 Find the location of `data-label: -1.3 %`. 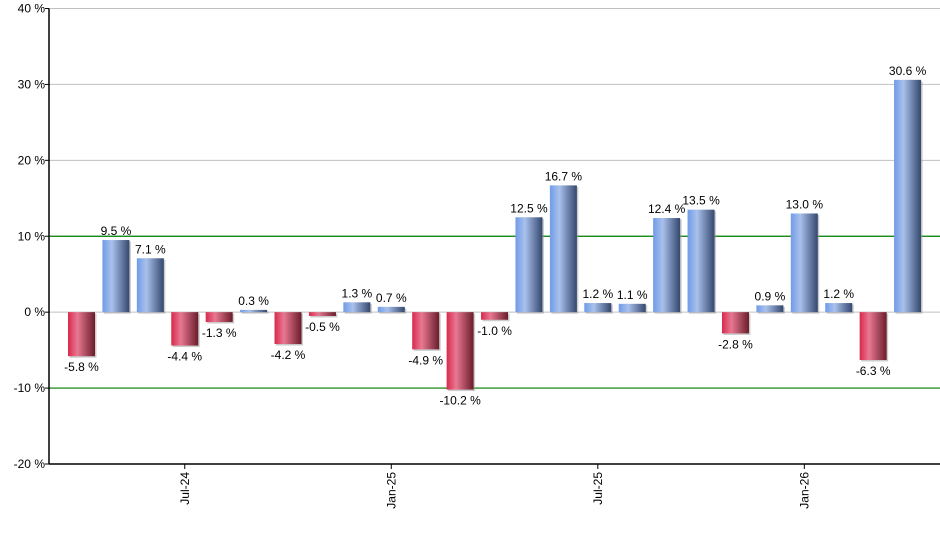

data-label: -1.3 % is located at coordinates (219, 333).